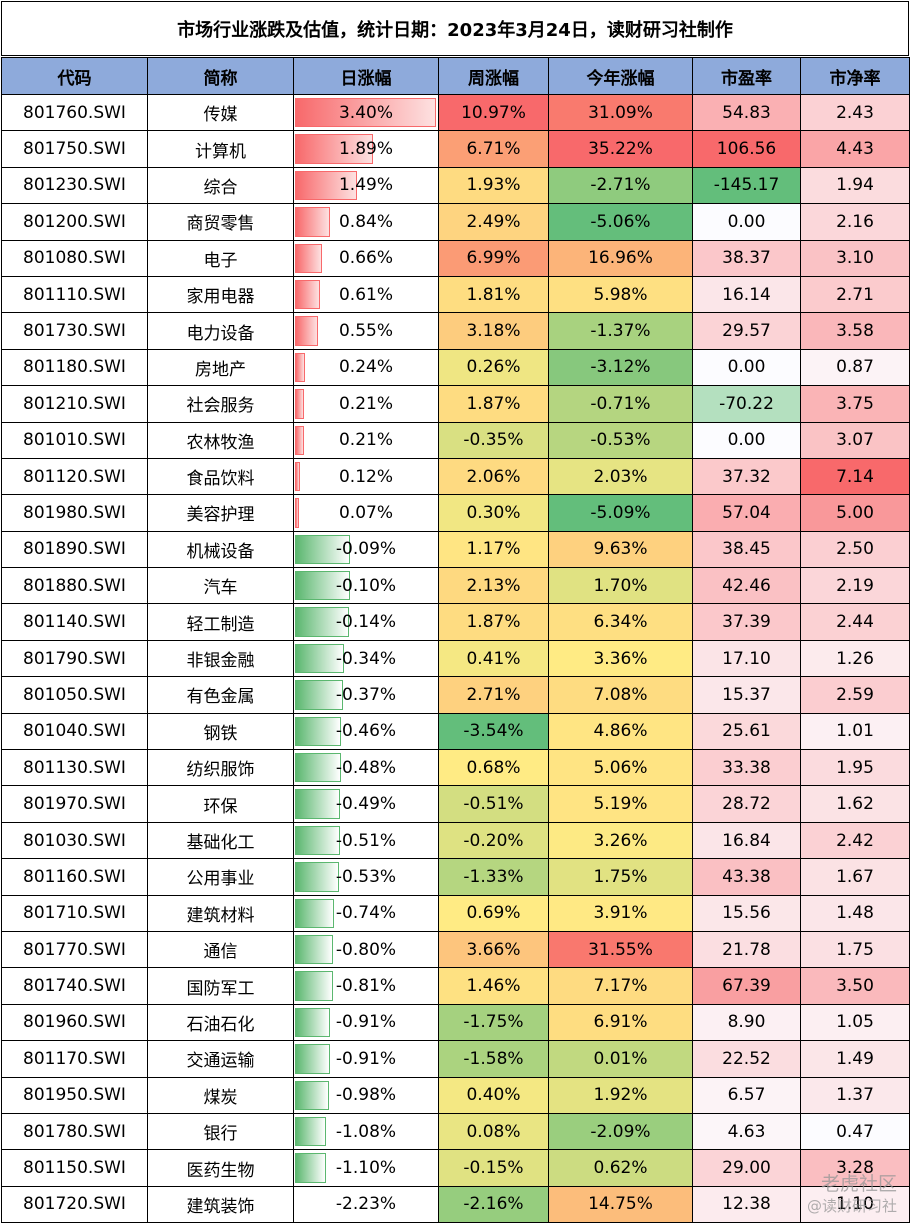 The height and width of the screenshot is (1225, 911). I want to click on cell-week-change: 0.40%, so click(493, 1095).